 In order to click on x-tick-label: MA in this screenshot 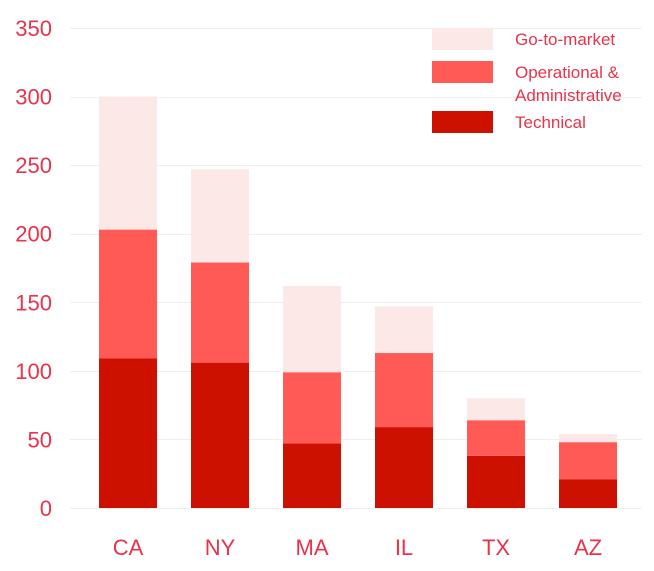, I will do `click(312, 547)`.